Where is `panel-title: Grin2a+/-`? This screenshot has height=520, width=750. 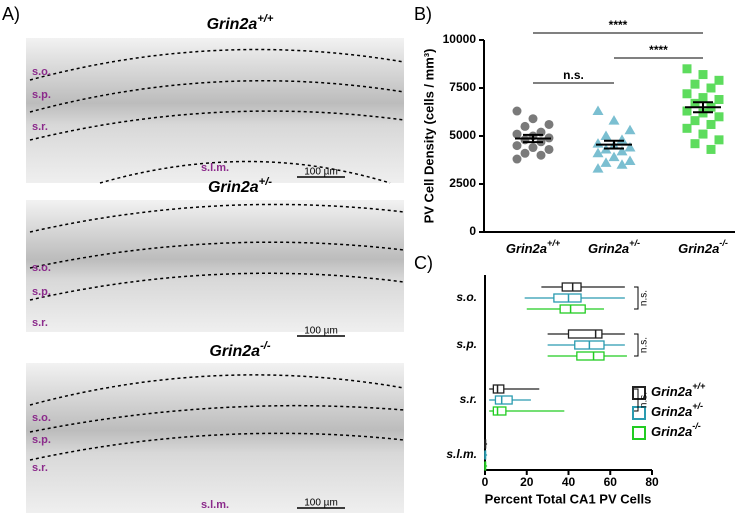
panel-title: Grin2a+/- is located at coordinates (240, 186).